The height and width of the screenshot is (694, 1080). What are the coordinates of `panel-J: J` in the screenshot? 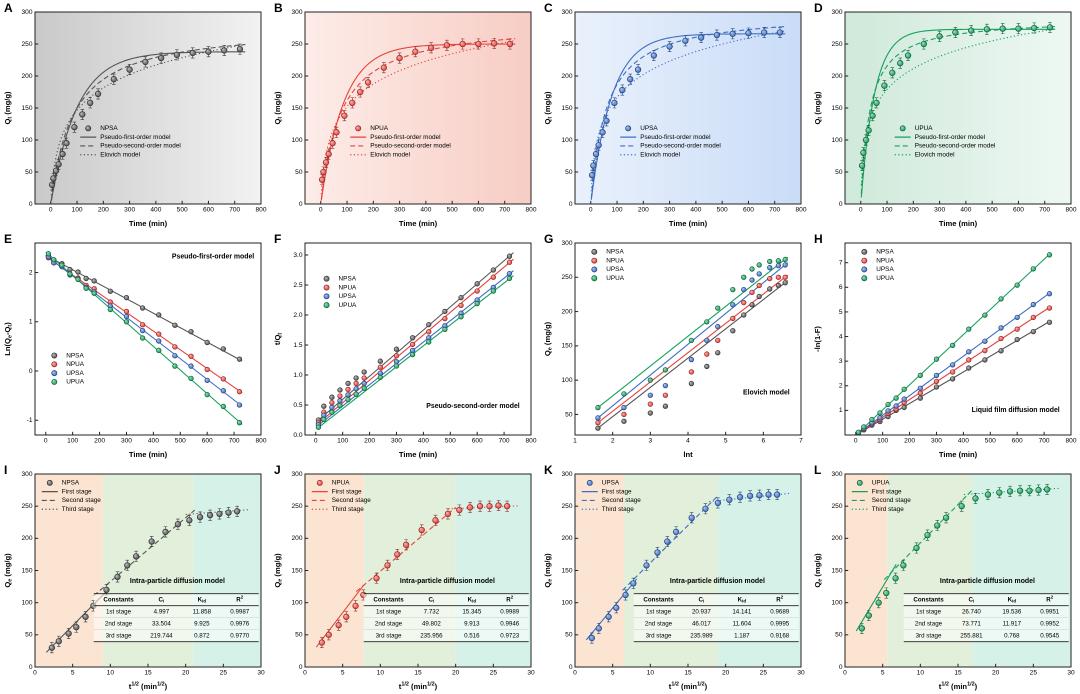 It's located at (405, 578).